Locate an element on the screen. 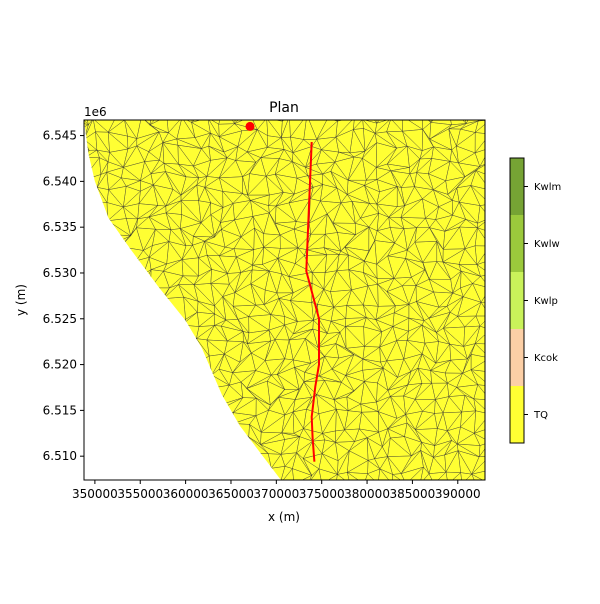 The height and width of the screenshot is (604, 600). y-tick-label: 6.530 is located at coordinates (60, 273).